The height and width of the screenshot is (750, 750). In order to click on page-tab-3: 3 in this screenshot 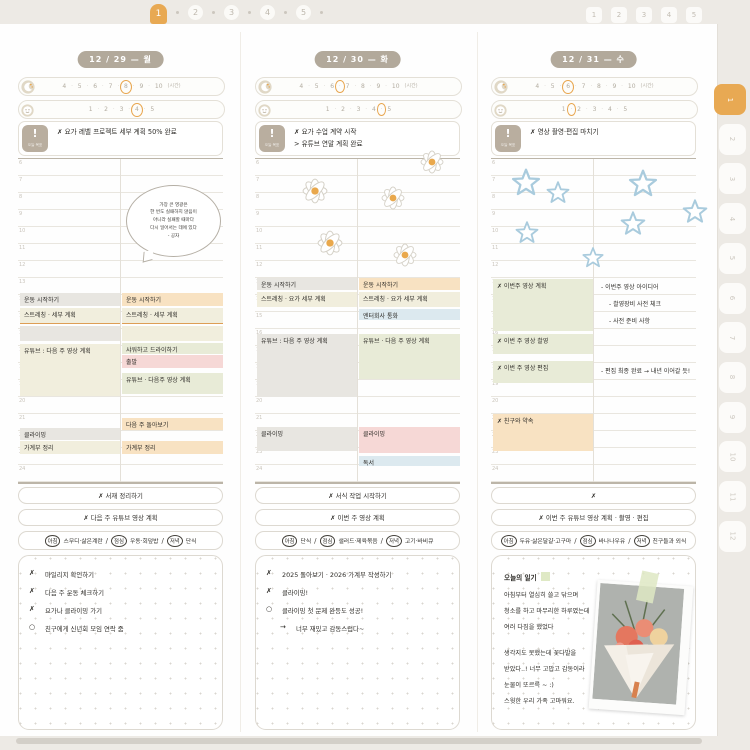, I will do `click(231, 12)`.